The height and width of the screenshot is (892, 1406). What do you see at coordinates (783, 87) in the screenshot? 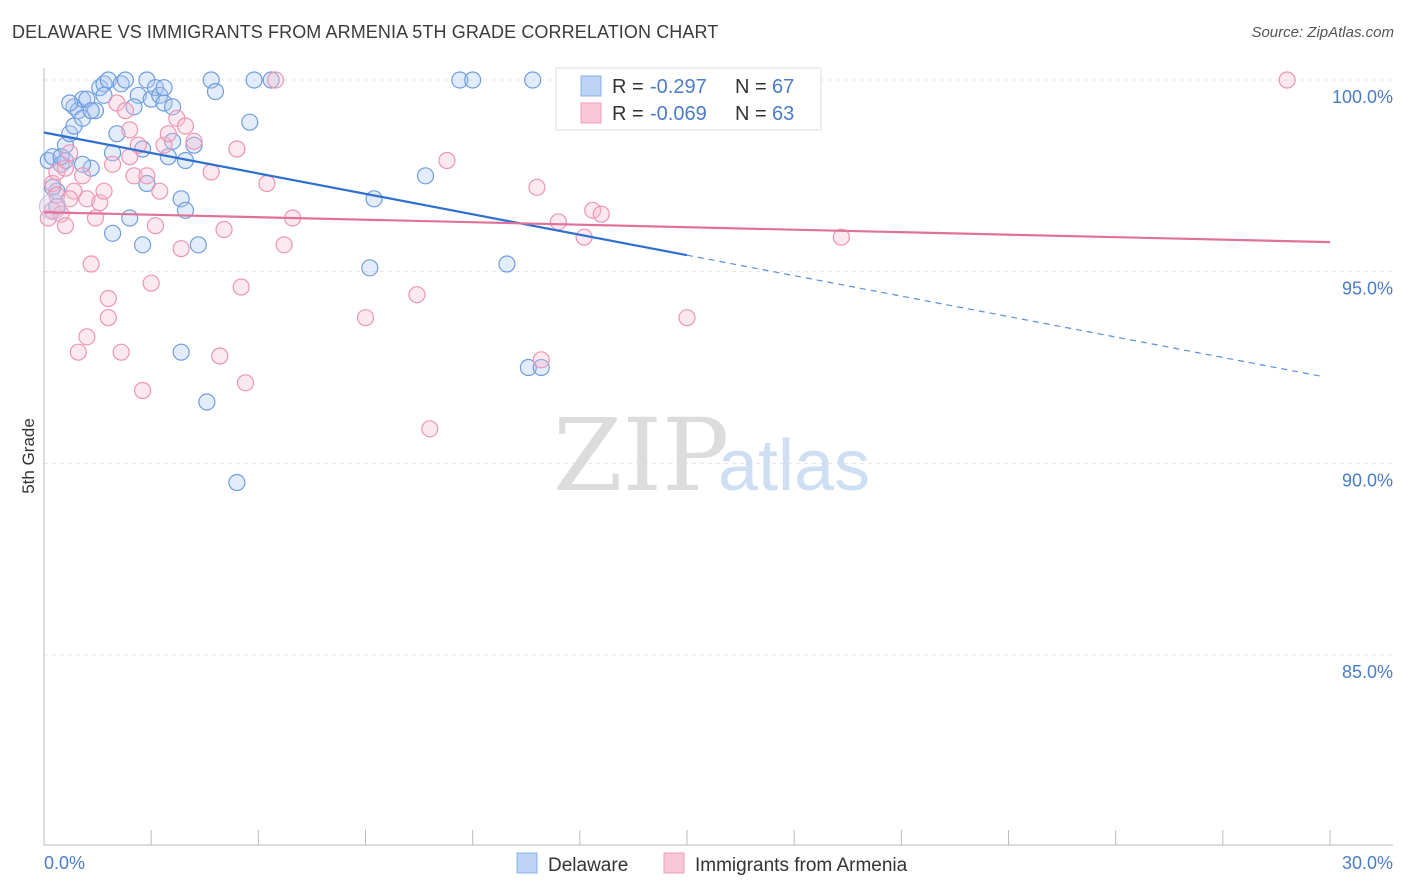
I see `legend-n-value-1: 67` at bounding box center [783, 87].